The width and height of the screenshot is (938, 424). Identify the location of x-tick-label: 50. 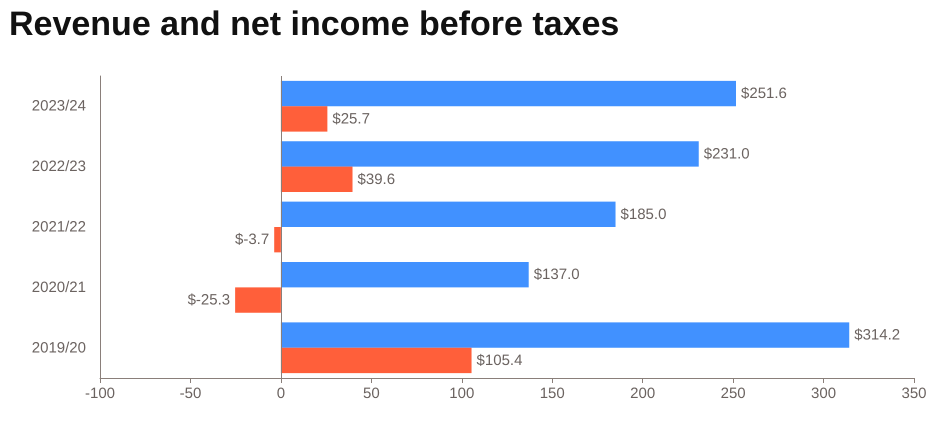
(371, 393).